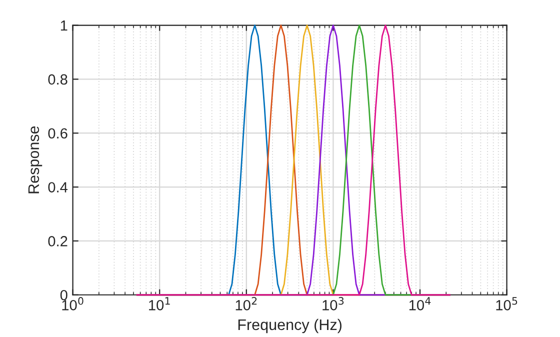 The image size is (560, 337). What do you see at coordinates (64, 25) in the screenshot?
I see `y-tick-label: 1` at bounding box center [64, 25].